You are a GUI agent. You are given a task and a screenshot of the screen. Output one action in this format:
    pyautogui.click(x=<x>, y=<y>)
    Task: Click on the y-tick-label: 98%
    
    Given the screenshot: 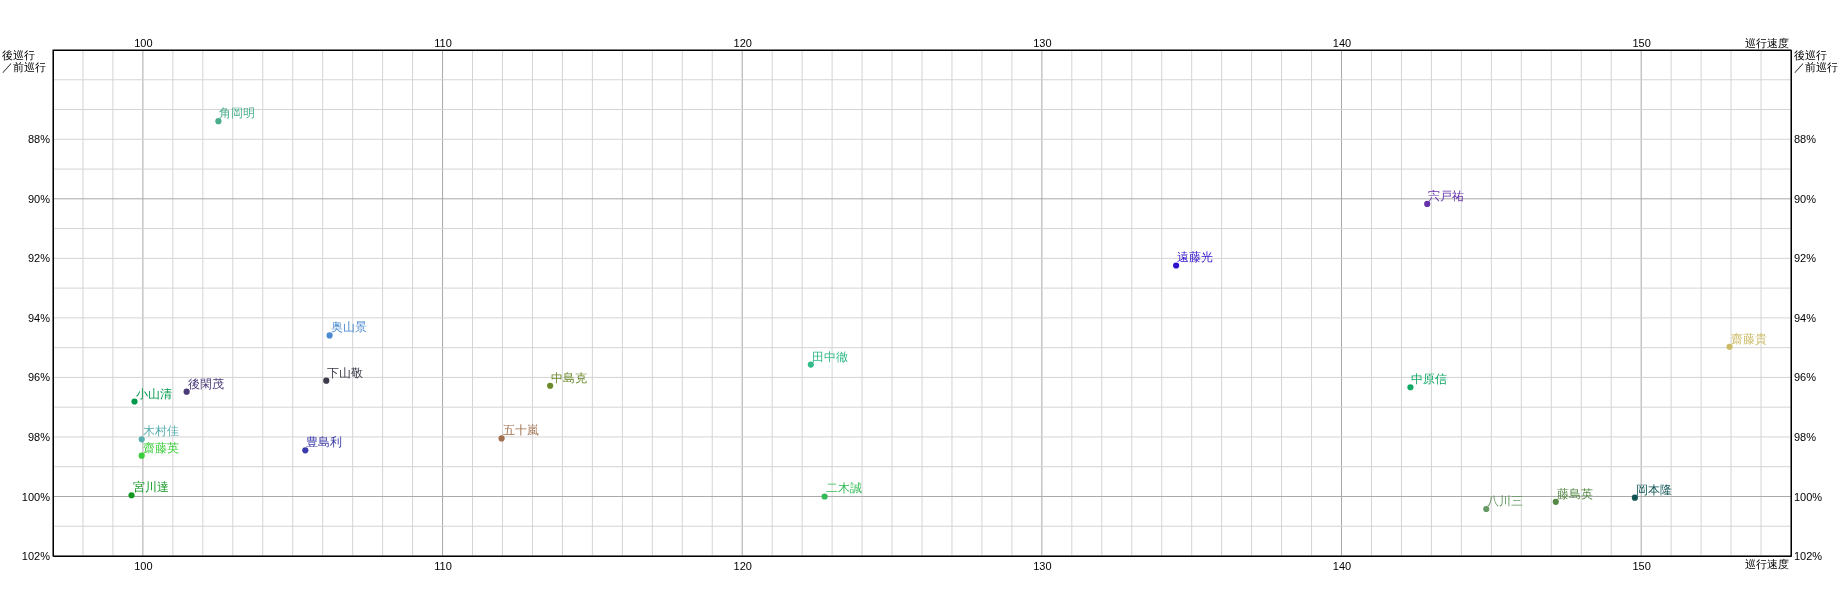 What is the action you would take?
    pyautogui.click(x=39, y=436)
    